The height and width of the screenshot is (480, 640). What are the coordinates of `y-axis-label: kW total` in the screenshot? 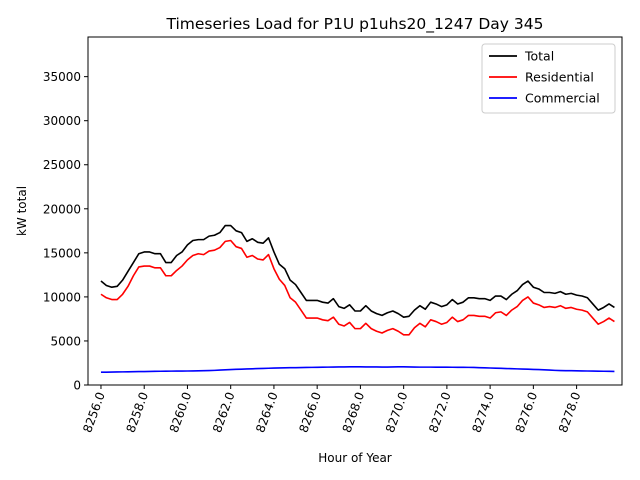 It's located at (22, 211).